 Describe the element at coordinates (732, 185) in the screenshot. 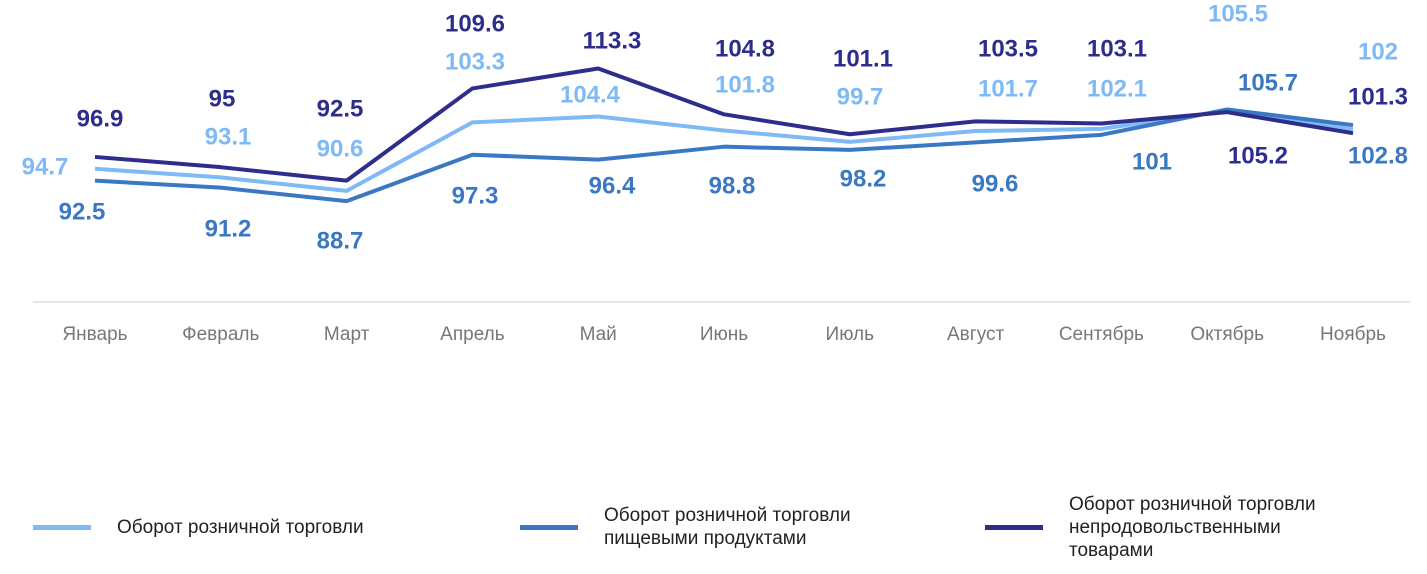

I see `data-label: 98.8` at that location.